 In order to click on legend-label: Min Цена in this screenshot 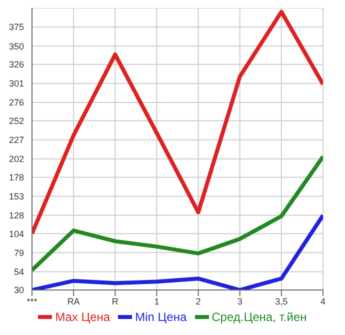, I will do `click(160, 317)`.